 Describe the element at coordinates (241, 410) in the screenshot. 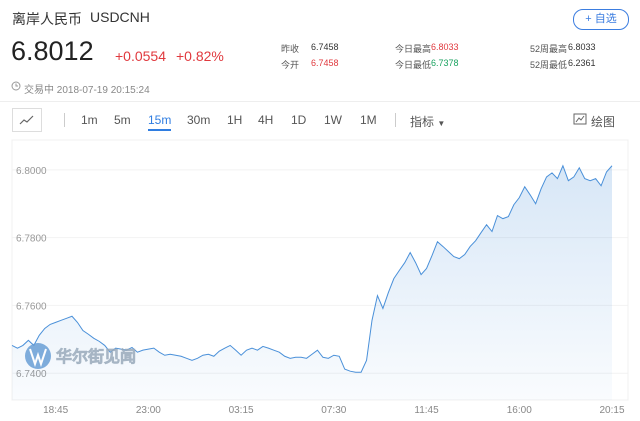

I see `x-tick-label: 03:15` at that location.